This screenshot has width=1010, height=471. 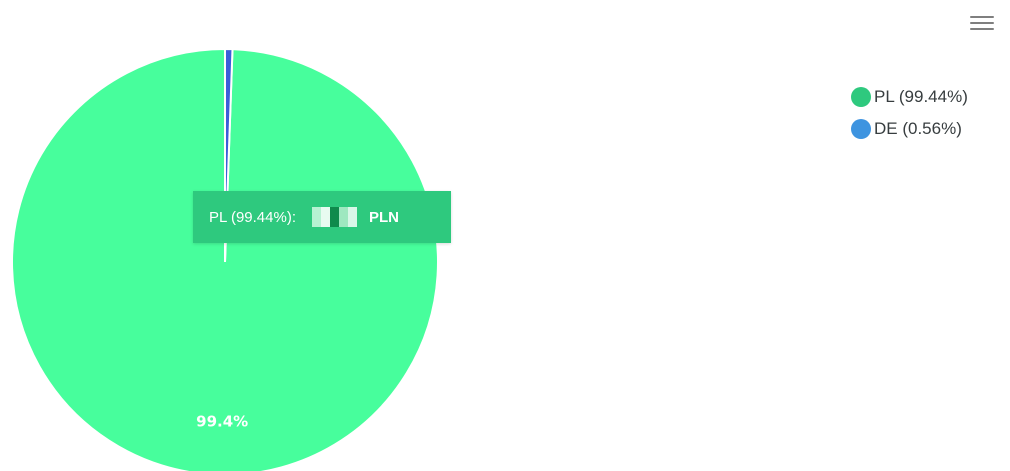 What do you see at coordinates (918, 128) in the screenshot?
I see `legend-label-de: DE (0.56%)` at bounding box center [918, 128].